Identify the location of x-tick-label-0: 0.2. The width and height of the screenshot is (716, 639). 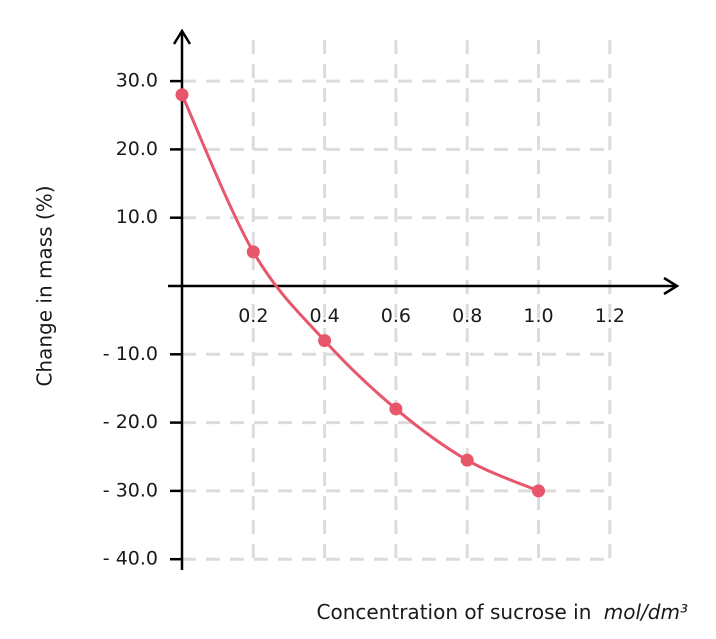
(253, 316).